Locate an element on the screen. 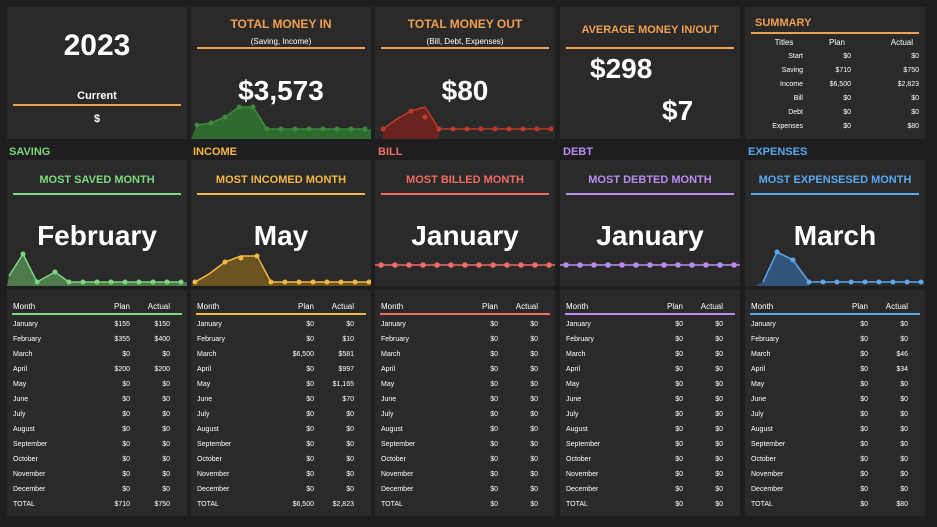  most-saved-panel: MOST SAVED MONTH February is located at coordinates (97, 223).